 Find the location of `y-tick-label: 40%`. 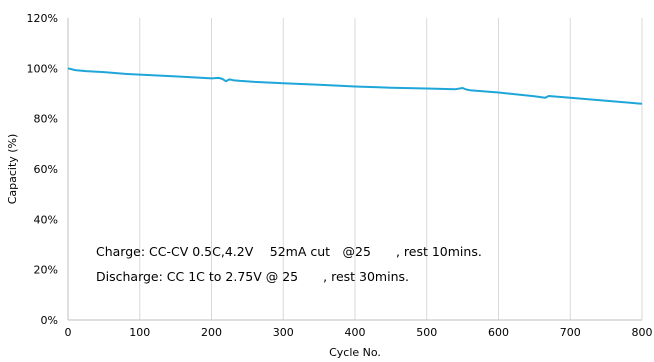

y-tick-label: 40% is located at coordinates (46, 219).